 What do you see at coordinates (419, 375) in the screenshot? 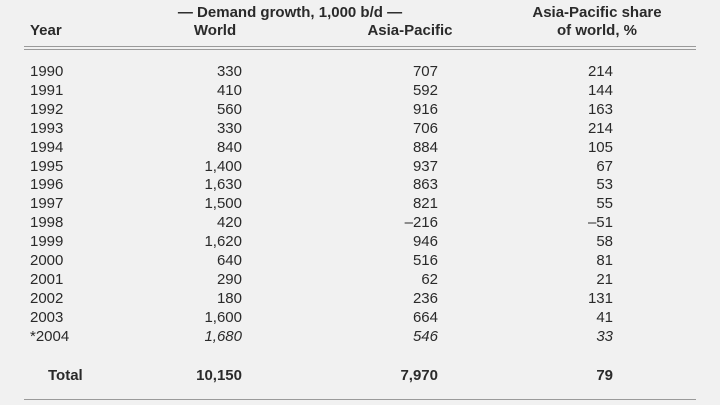
I see `cell: 7,970` at bounding box center [419, 375].